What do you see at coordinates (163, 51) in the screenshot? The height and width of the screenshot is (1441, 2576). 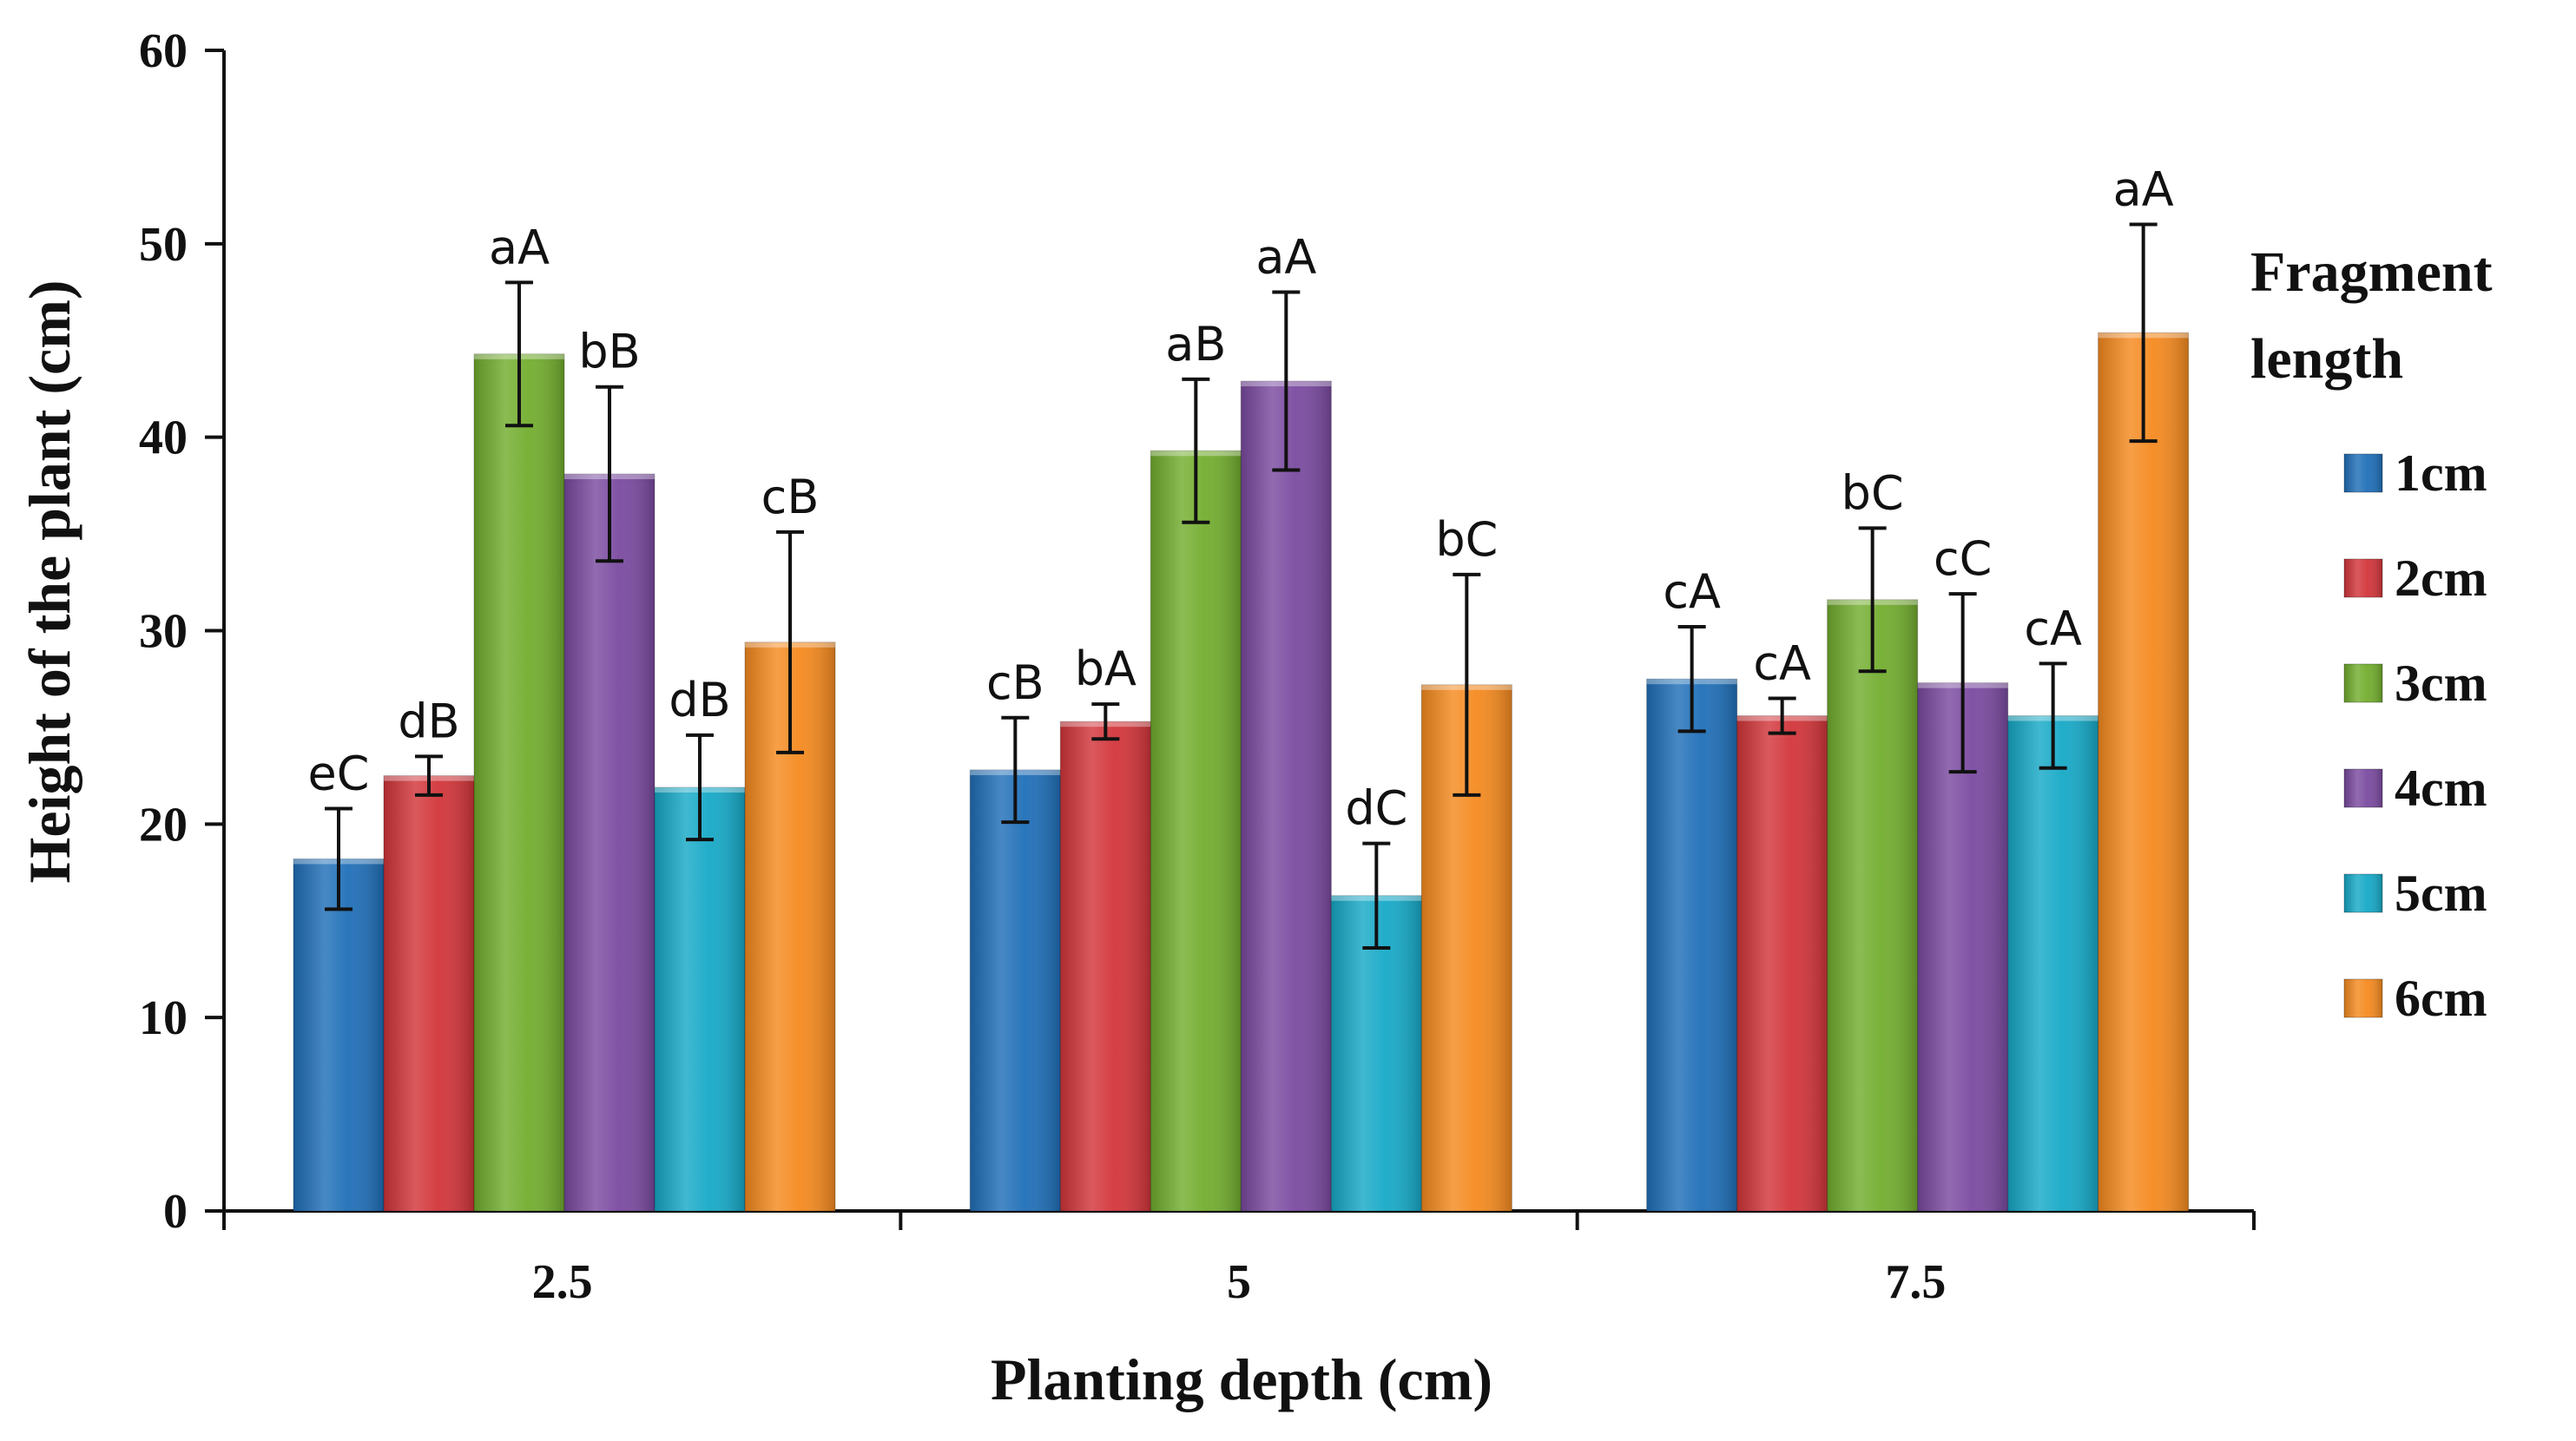 I see `y-tick-label: 60` at bounding box center [163, 51].